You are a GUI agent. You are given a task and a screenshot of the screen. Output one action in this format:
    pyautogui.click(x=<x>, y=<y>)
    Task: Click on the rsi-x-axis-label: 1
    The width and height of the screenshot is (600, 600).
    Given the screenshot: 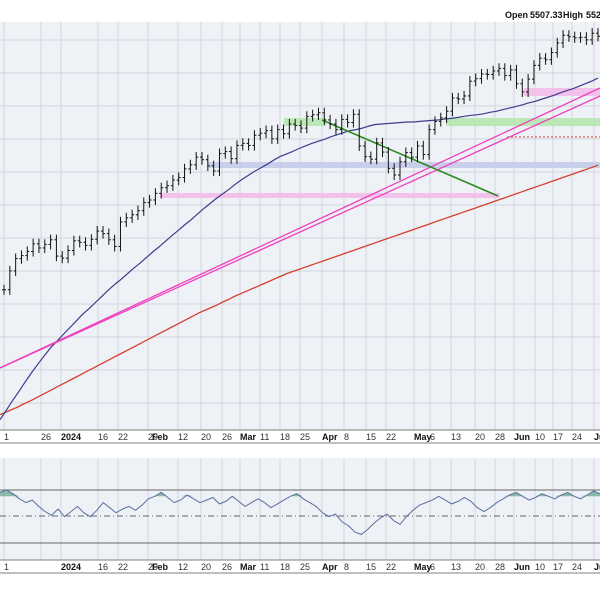 What is the action you would take?
    pyautogui.click(x=6, y=567)
    